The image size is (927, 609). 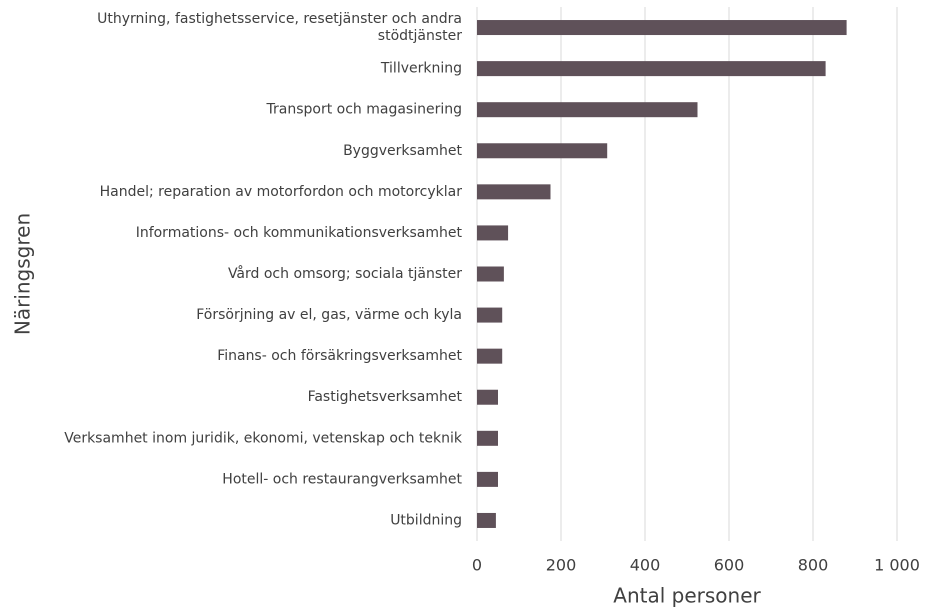 I want to click on x-axis-title: Antal personer, so click(x=687, y=596).